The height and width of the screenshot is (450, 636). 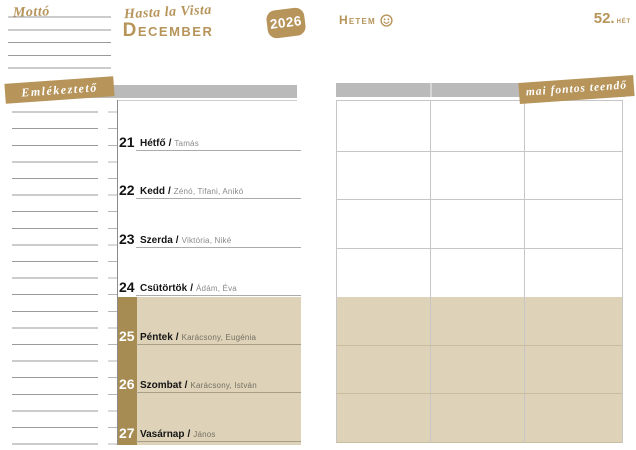 I want to click on name-day: Karácsony, István, so click(x=223, y=385).